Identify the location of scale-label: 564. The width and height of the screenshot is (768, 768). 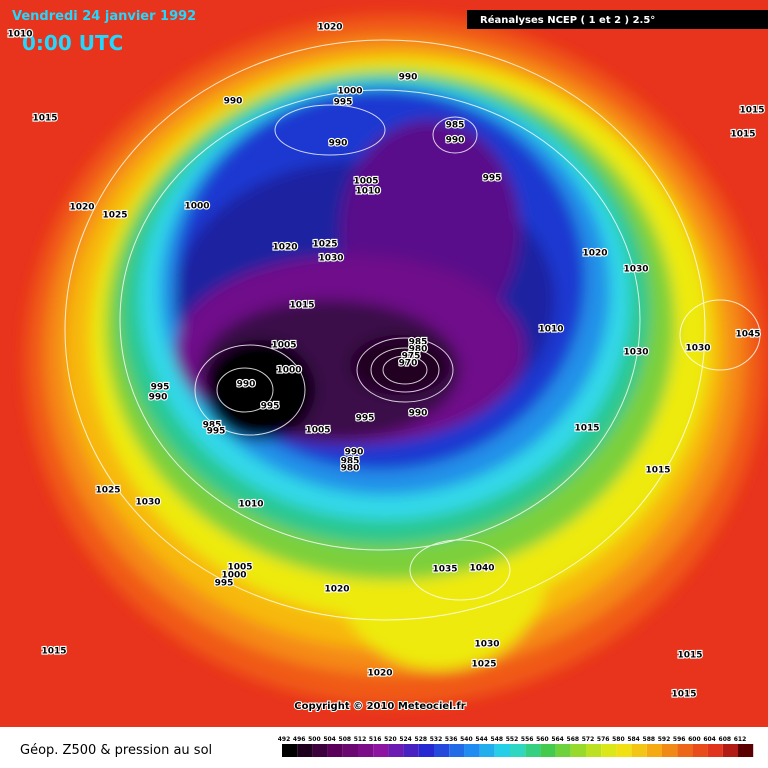
(557, 739).